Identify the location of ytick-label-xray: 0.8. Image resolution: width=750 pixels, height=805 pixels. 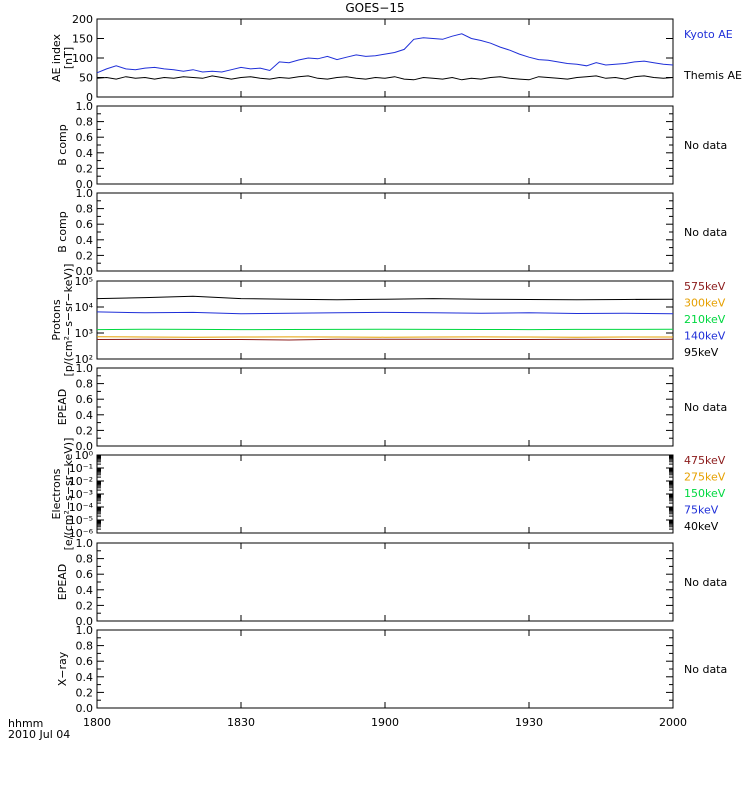
(85, 646).